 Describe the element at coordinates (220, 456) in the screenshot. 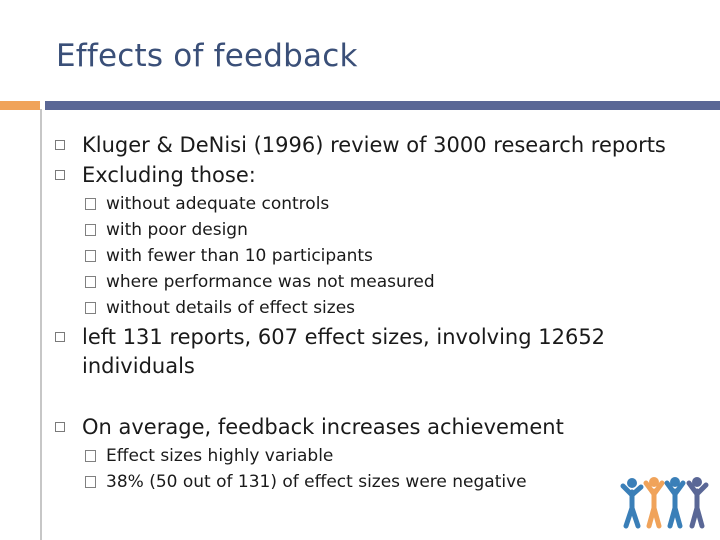

I see `sub-bullet-text: Effect sizes highly variable` at that location.